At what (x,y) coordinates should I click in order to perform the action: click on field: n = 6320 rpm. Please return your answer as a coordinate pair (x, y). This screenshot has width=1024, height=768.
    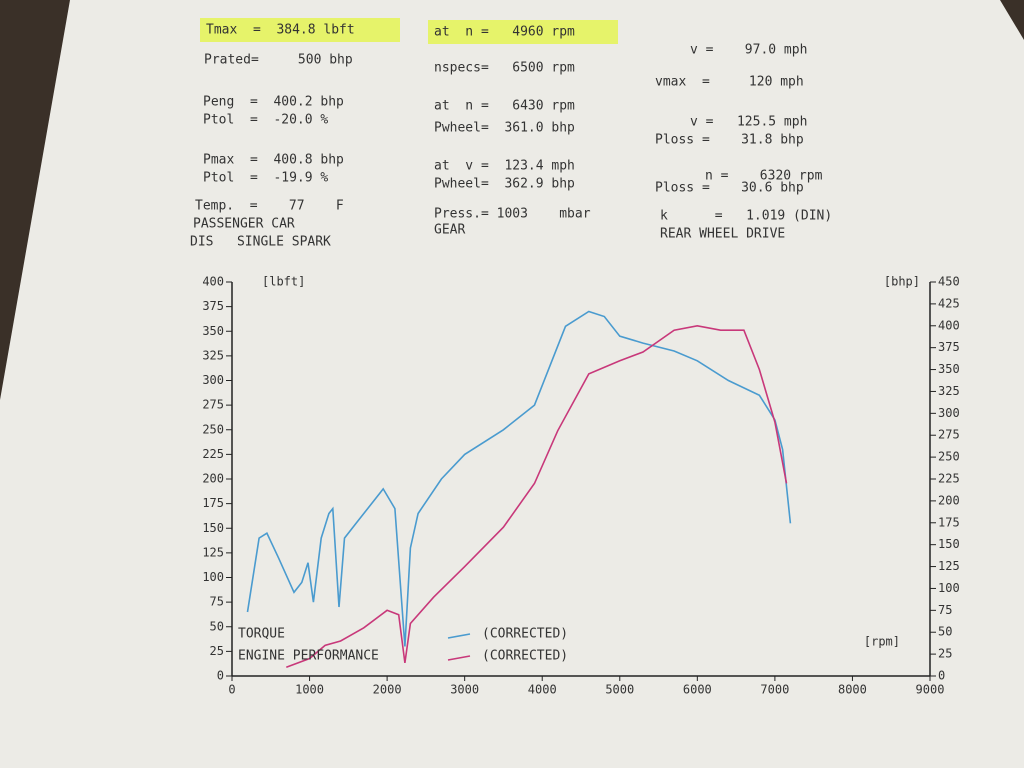
    Looking at the image, I should click on (764, 176).